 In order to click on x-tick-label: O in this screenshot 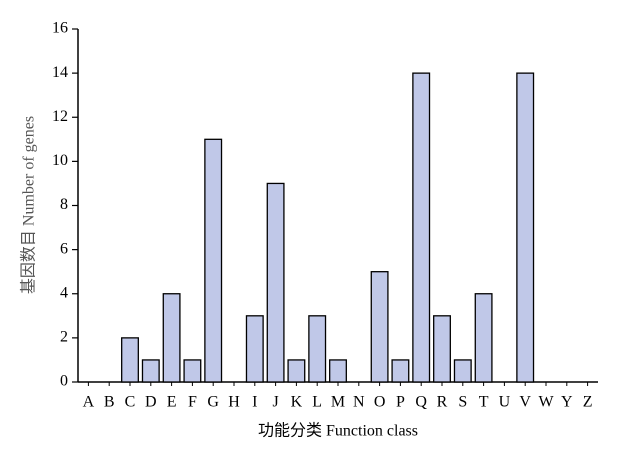, I will do `click(380, 402)`.